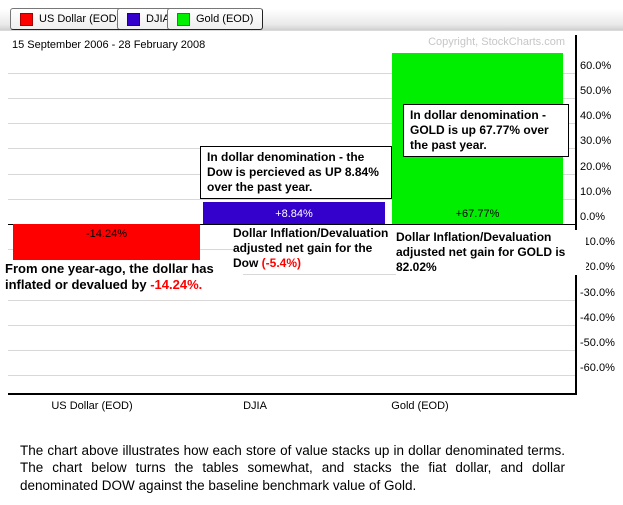 This screenshot has width=623, height=505. I want to click on x-axis-line, so click(292, 394).